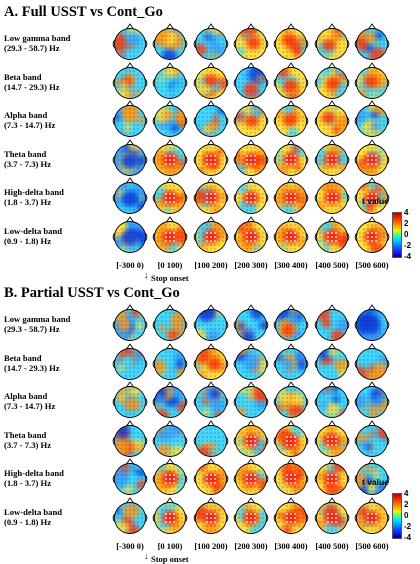 The image size is (420, 564). What do you see at coordinates (406, 504) in the screenshot?
I see `colorbar-tick: 2` at bounding box center [406, 504].